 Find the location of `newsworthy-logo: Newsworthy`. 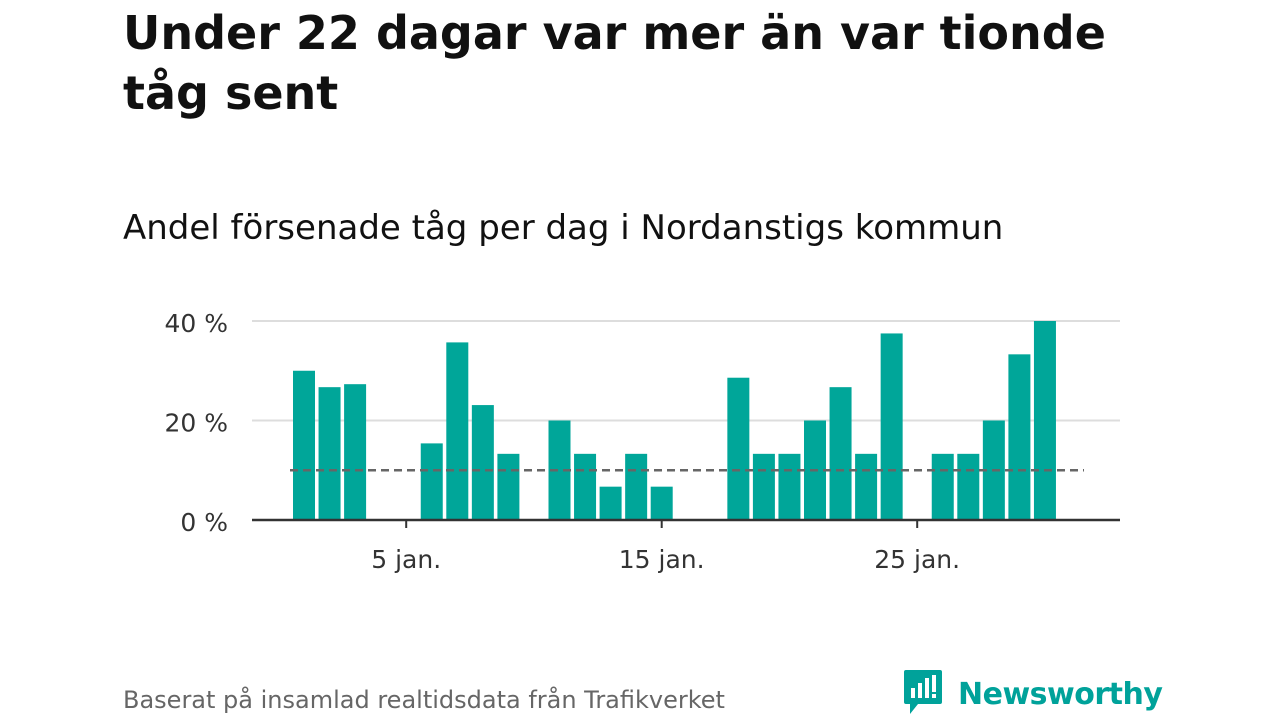

newsworthy-logo: Newsworthy is located at coordinates (1032, 694).